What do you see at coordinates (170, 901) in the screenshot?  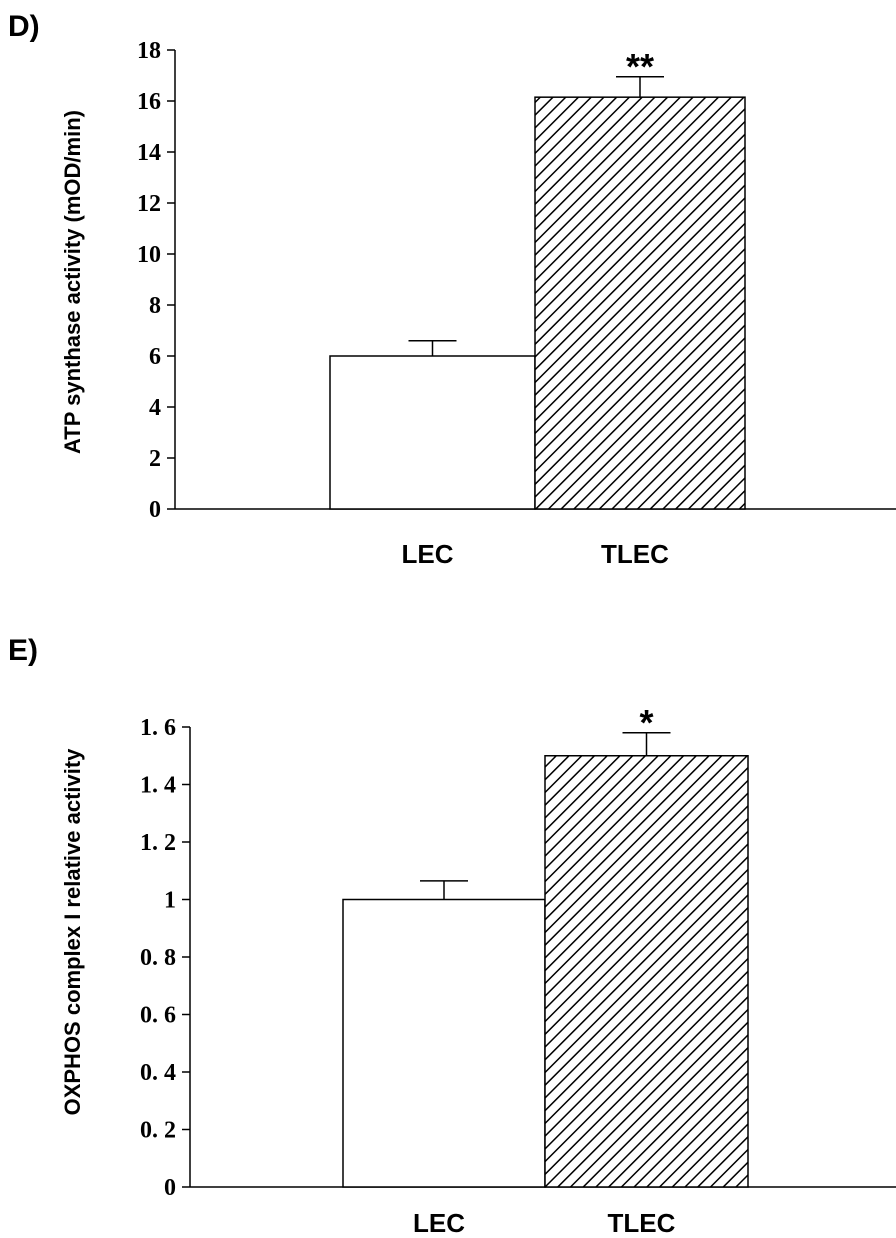 I see `y-tick-label: 1` at bounding box center [170, 901].